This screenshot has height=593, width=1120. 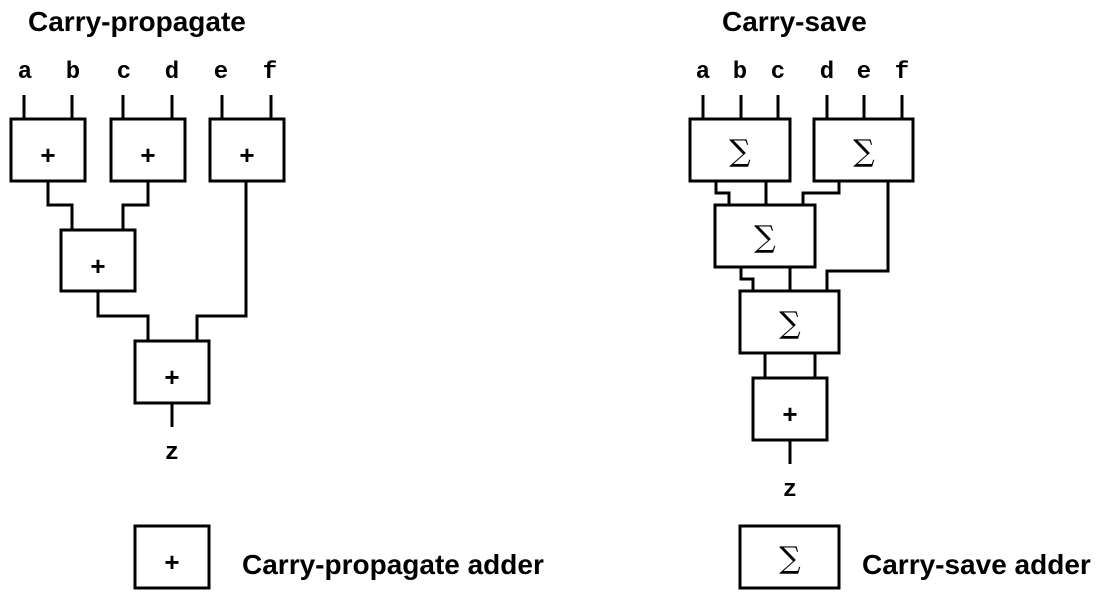 What do you see at coordinates (902, 72) in the screenshot?
I see `cs-input-f: f` at bounding box center [902, 72].